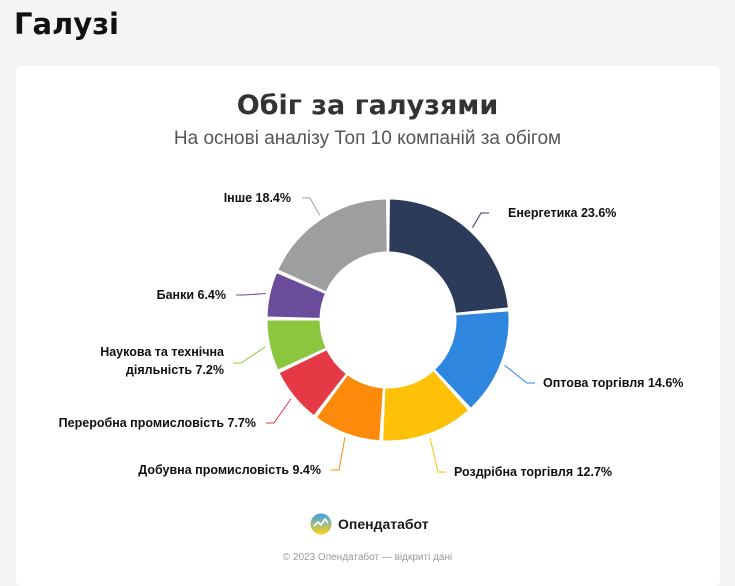 The width and height of the screenshot is (735, 586). I want to click on section-title: Галузі, so click(66, 24).